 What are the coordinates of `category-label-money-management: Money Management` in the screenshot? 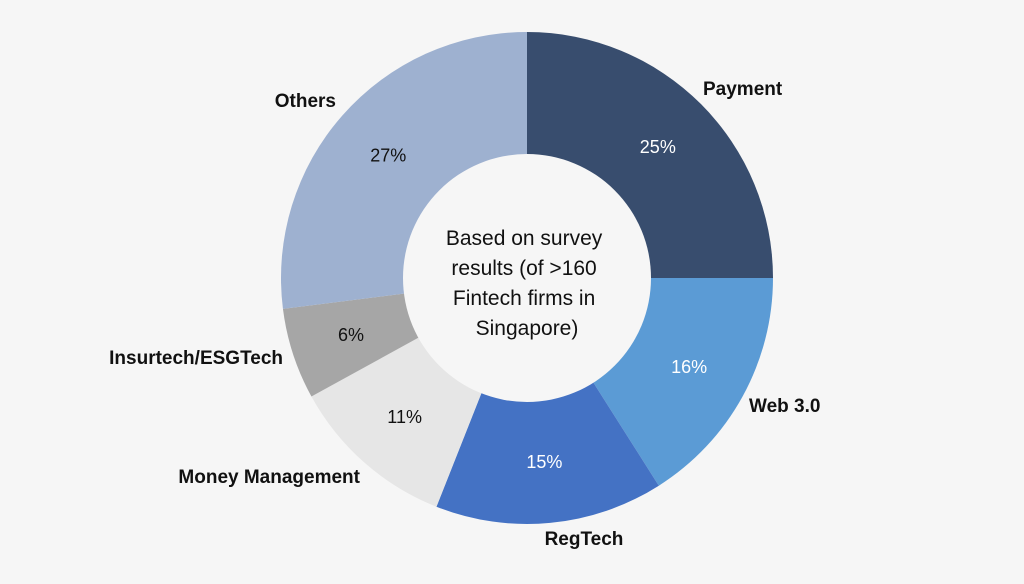 It's located at (269, 477).